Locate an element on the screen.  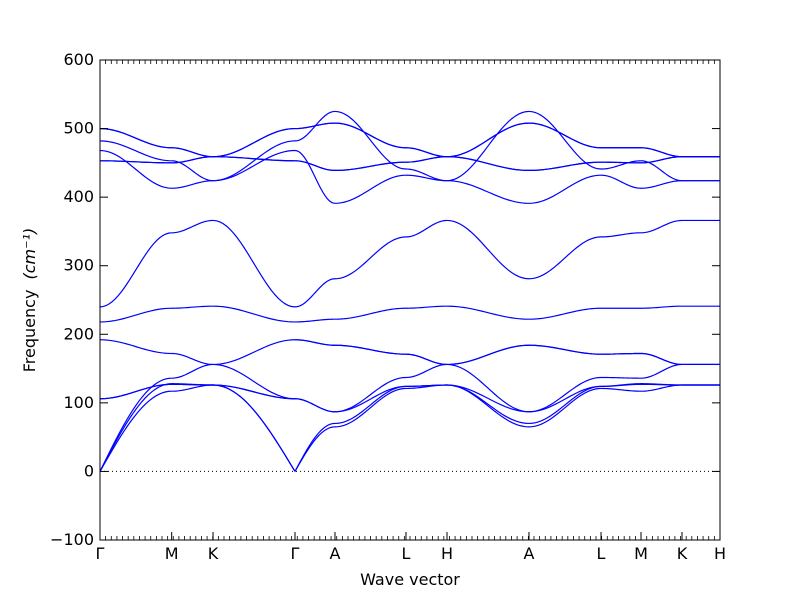
y-axis-label-text: Frequency is located at coordinates (29, 331).